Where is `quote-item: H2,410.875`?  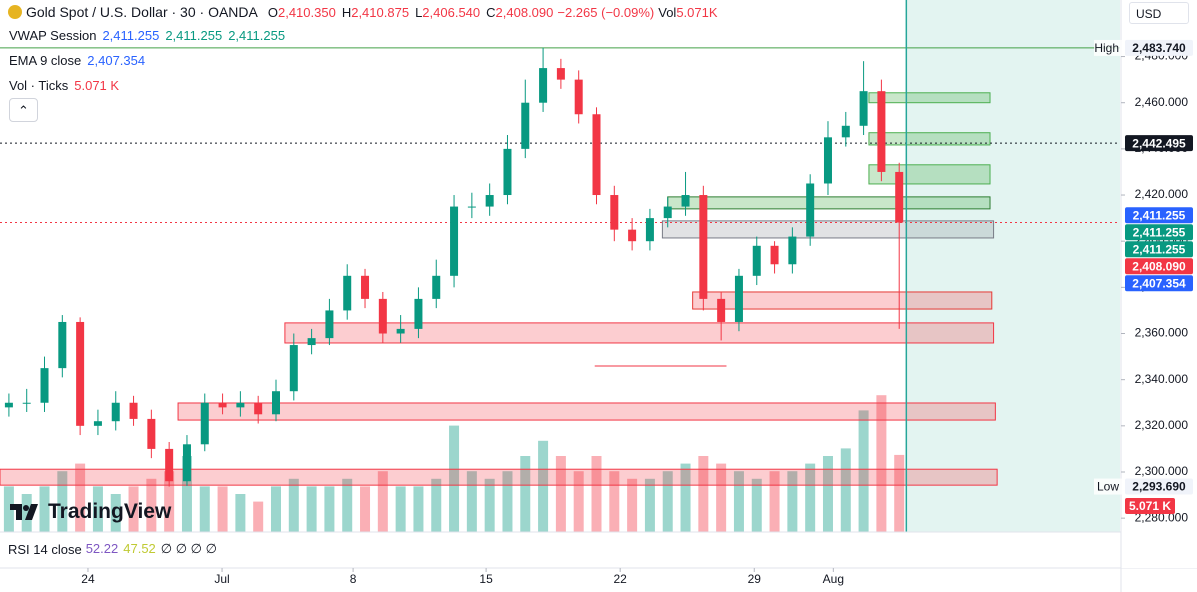 quote-item: H2,410.875 is located at coordinates (375, 12).